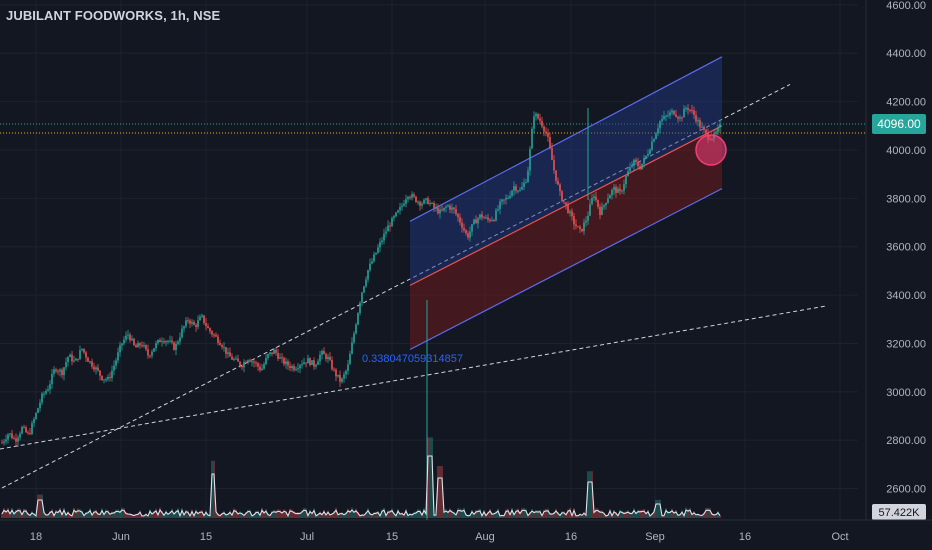  What do you see at coordinates (571, 537) in the screenshot?
I see `x-tick-label: 16` at bounding box center [571, 537].